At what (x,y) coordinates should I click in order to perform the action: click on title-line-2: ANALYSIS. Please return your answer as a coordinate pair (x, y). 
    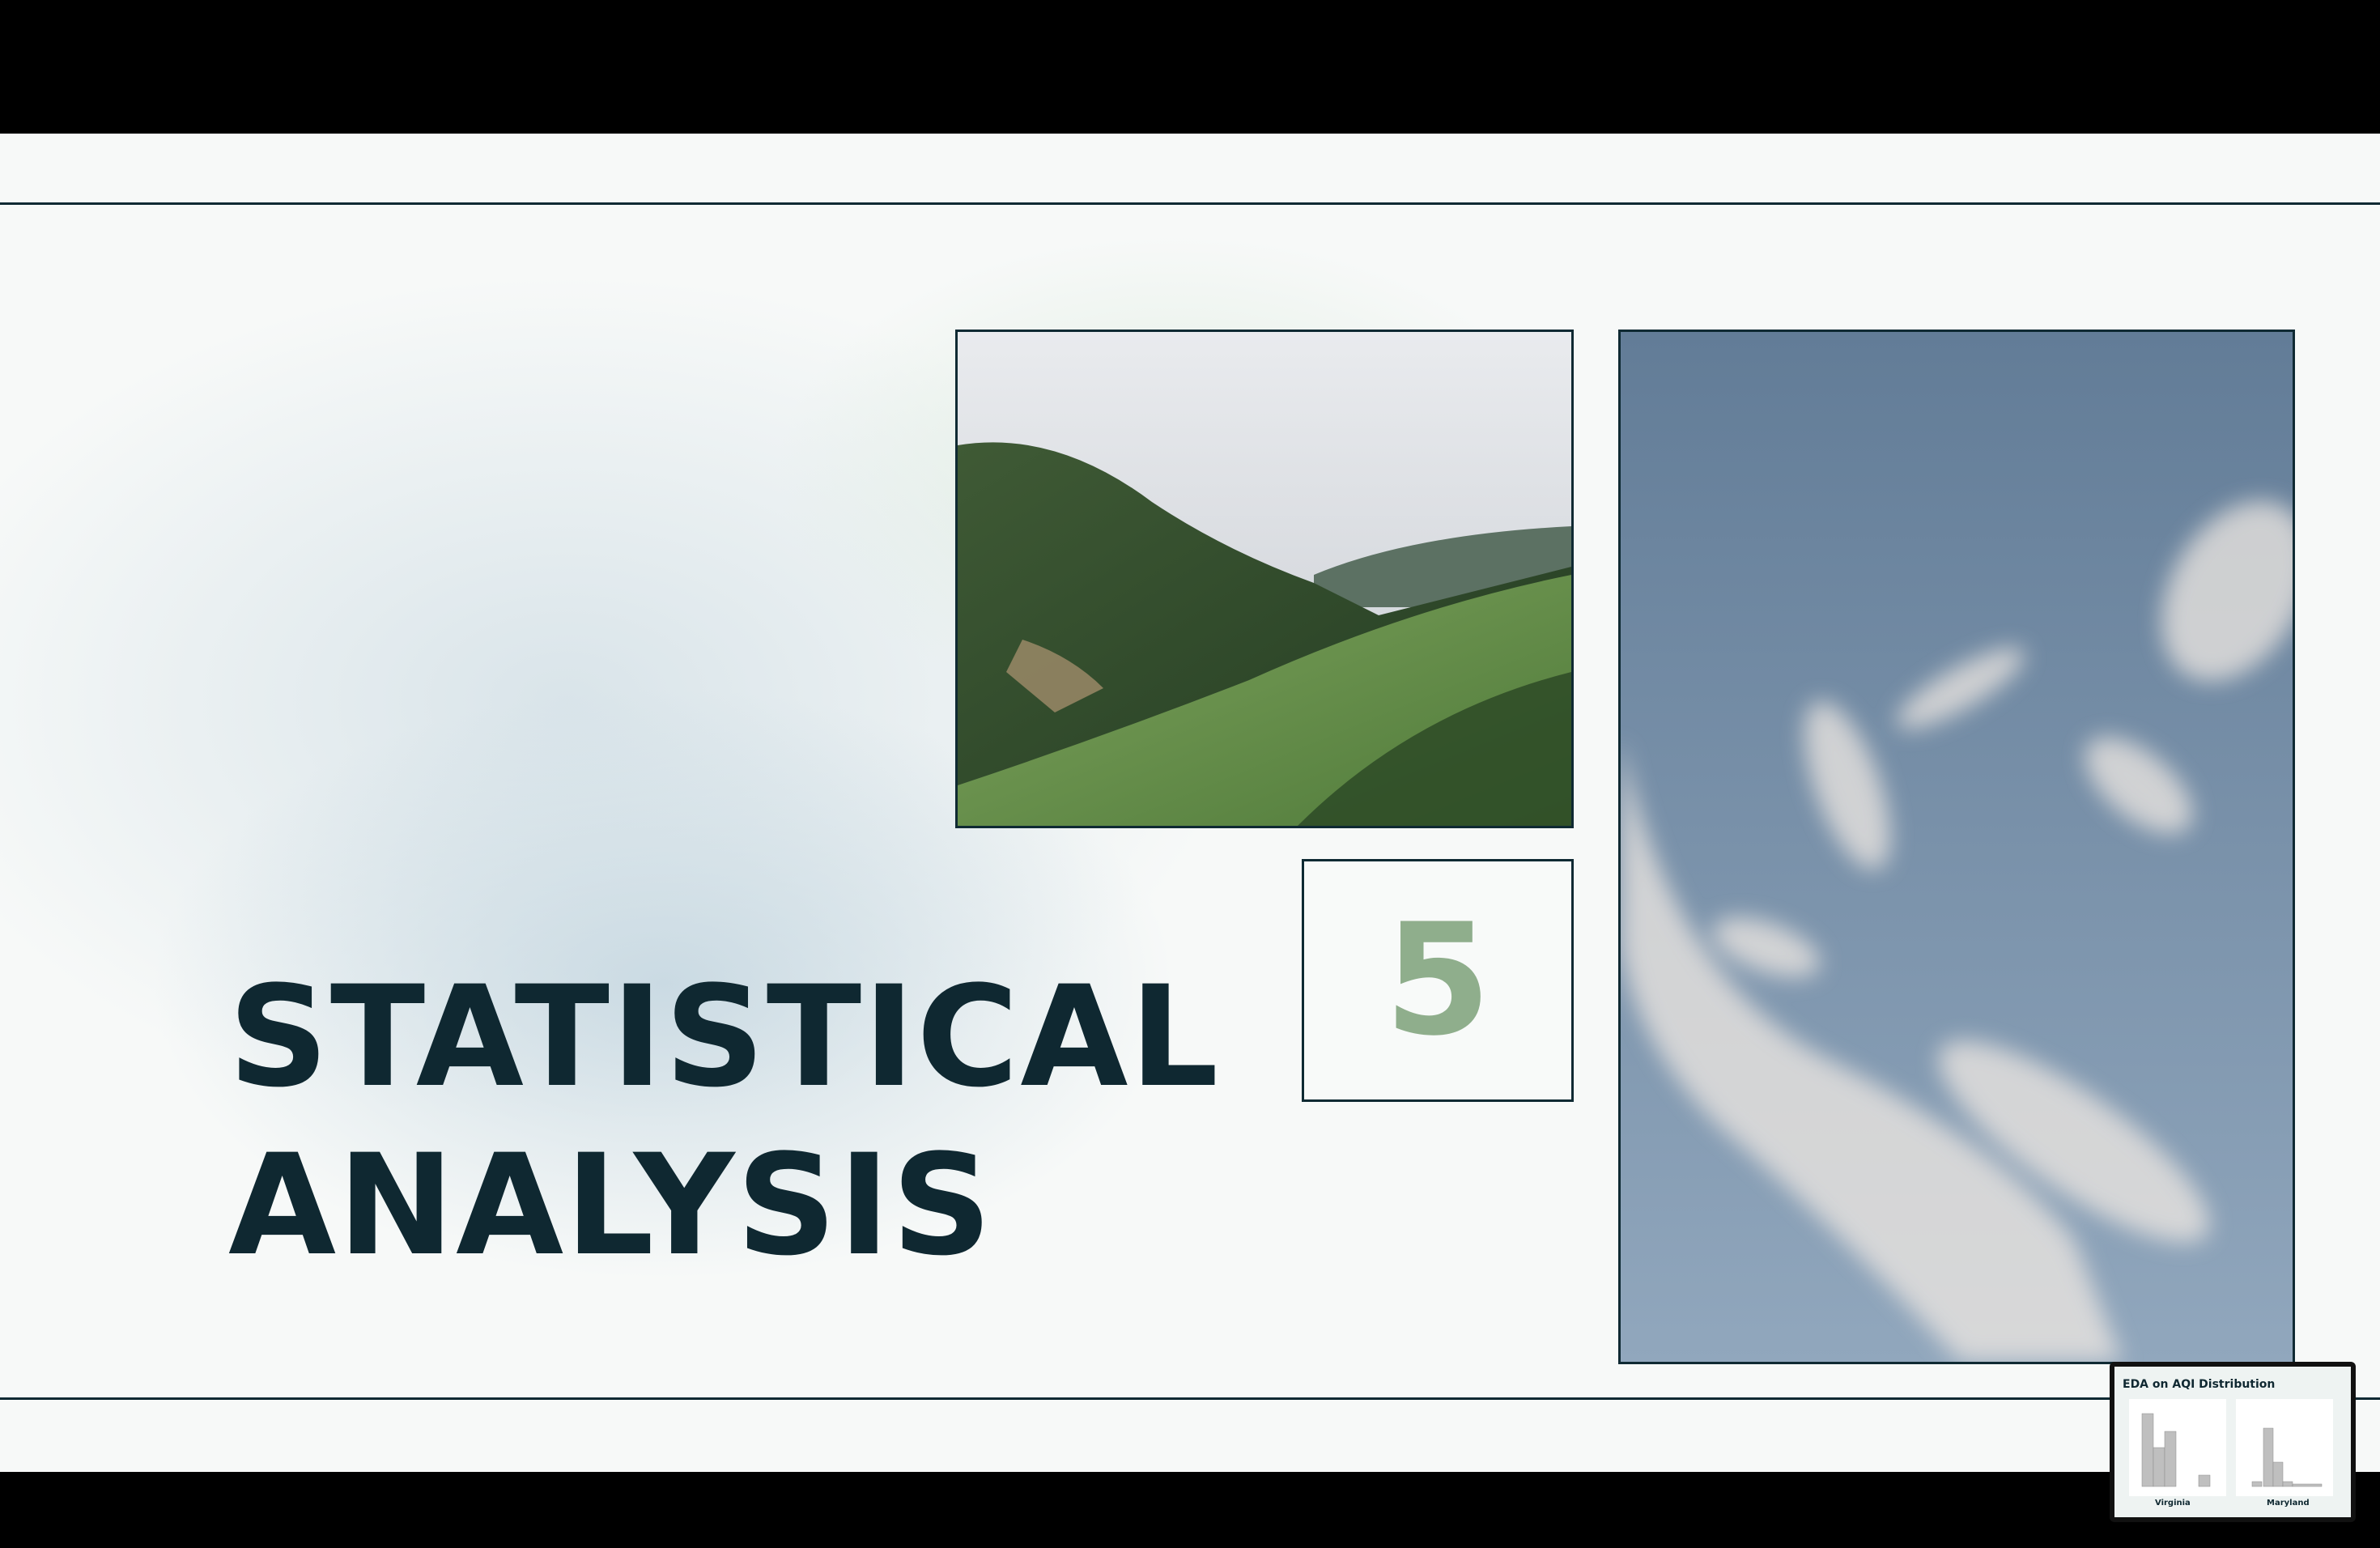
    Looking at the image, I should click on (611, 1205).